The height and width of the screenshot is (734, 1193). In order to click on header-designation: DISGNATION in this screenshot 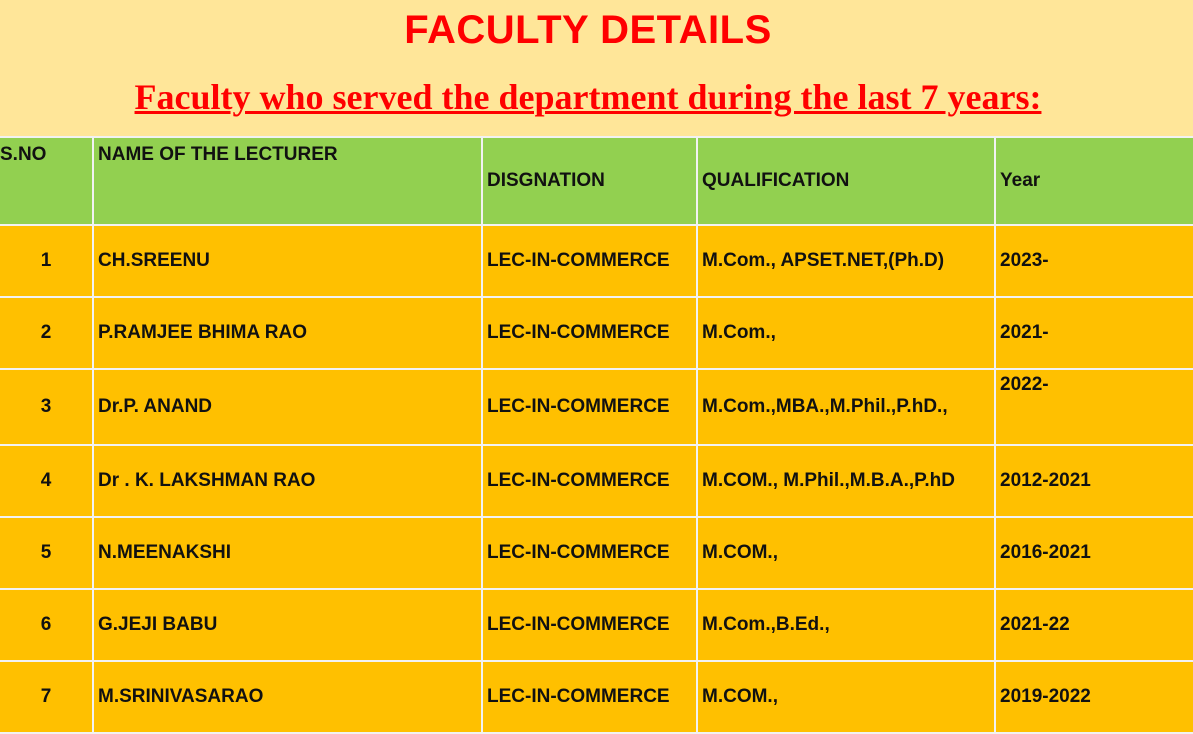, I will do `click(589, 181)`.